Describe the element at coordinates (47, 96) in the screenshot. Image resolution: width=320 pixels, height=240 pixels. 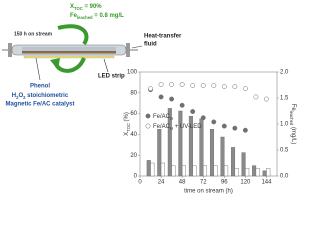
I see `text-part: stoichiometric` at that location.